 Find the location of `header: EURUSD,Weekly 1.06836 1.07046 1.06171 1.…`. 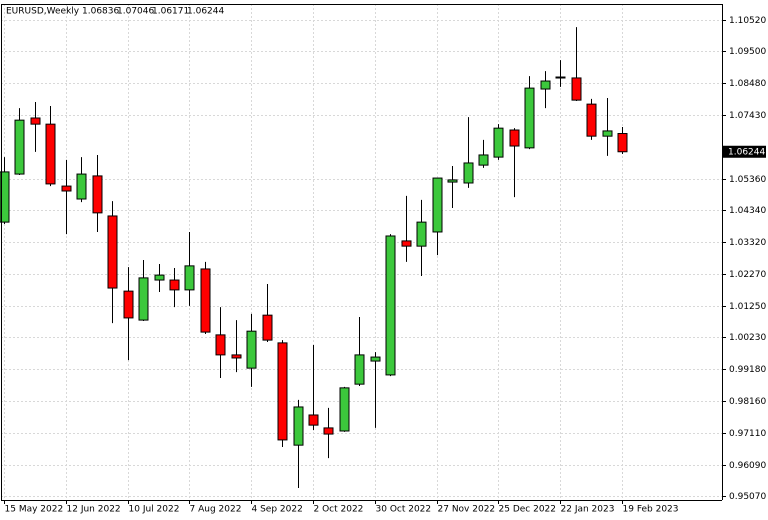

header: EURUSD,Weekly 1.06836 1.07046 1.06171 1.… is located at coordinates (115, 12).